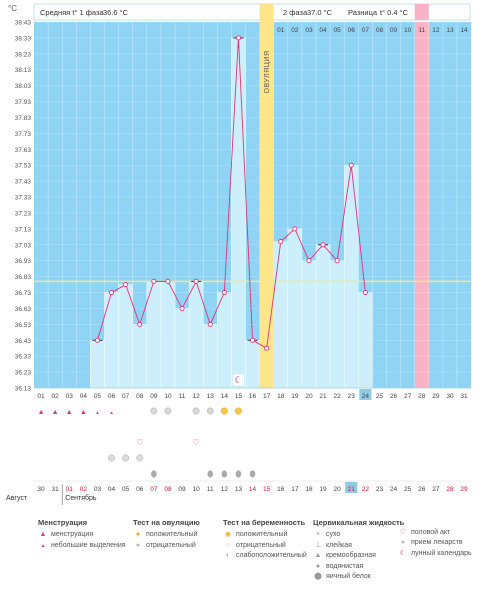 This screenshot has width=499, height=600. I want to click on pregnancy-positive-icon: ◉, so click(228, 535).